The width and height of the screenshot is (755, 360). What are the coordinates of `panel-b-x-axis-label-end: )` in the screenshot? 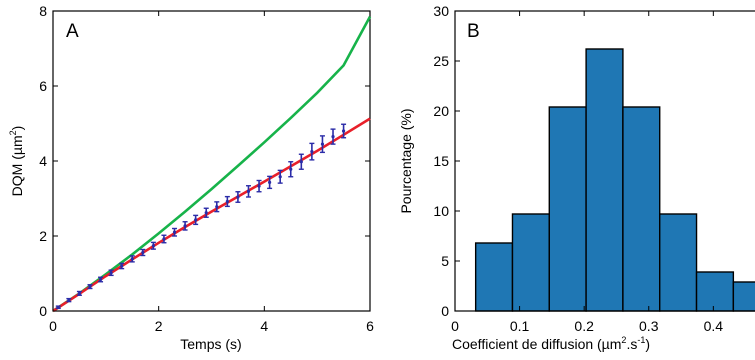 It's located at (647, 344).